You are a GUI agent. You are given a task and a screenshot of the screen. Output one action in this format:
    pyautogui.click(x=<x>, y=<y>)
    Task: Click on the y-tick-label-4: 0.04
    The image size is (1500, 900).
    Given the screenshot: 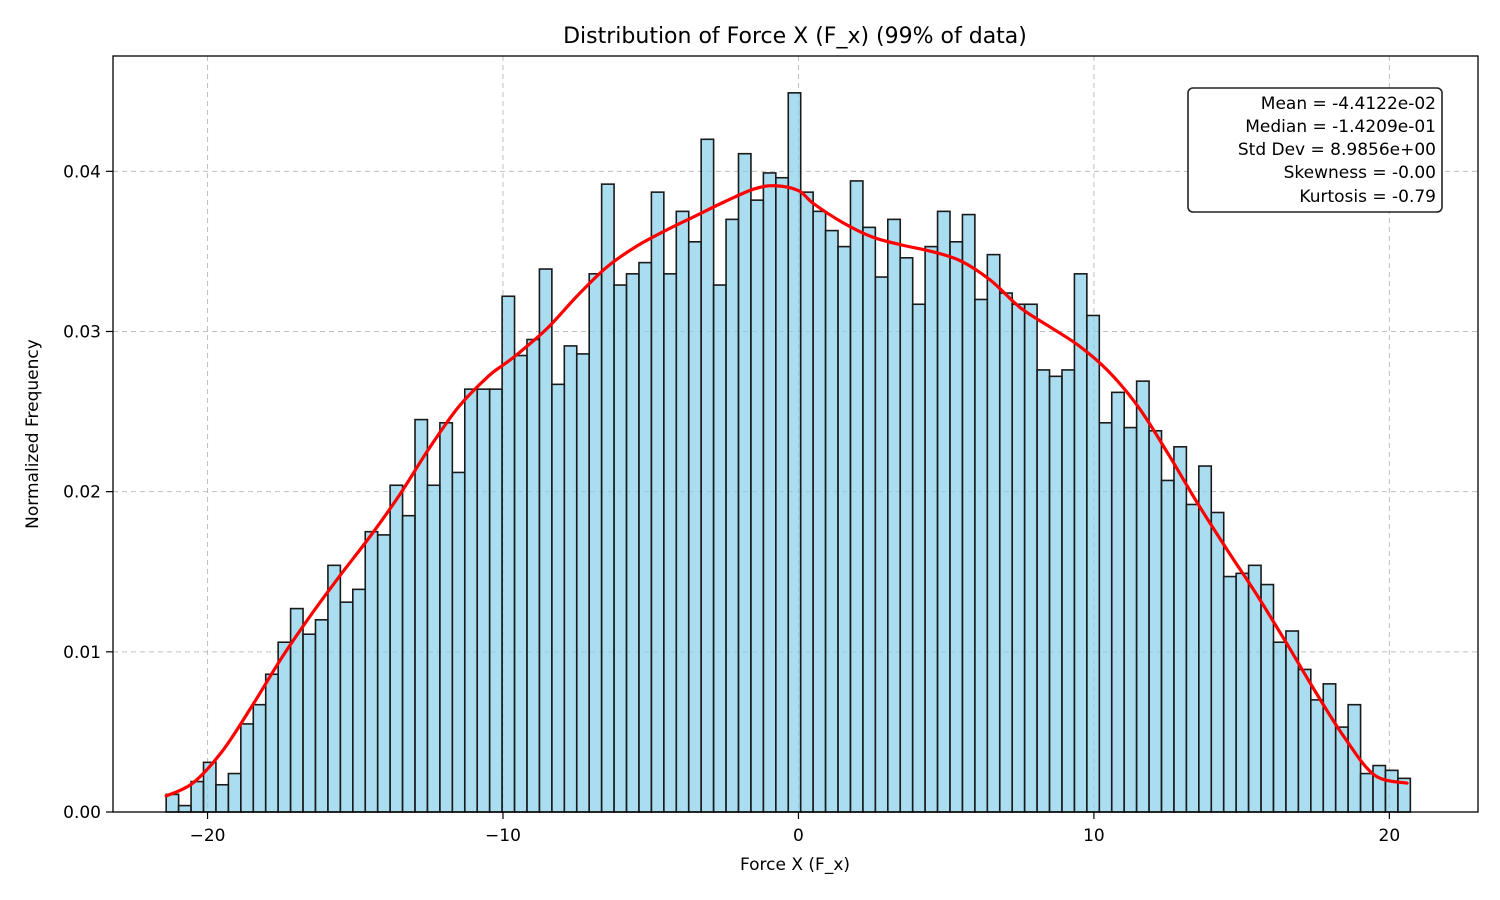 What is the action you would take?
    pyautogui.click(x=82, y=172)
    